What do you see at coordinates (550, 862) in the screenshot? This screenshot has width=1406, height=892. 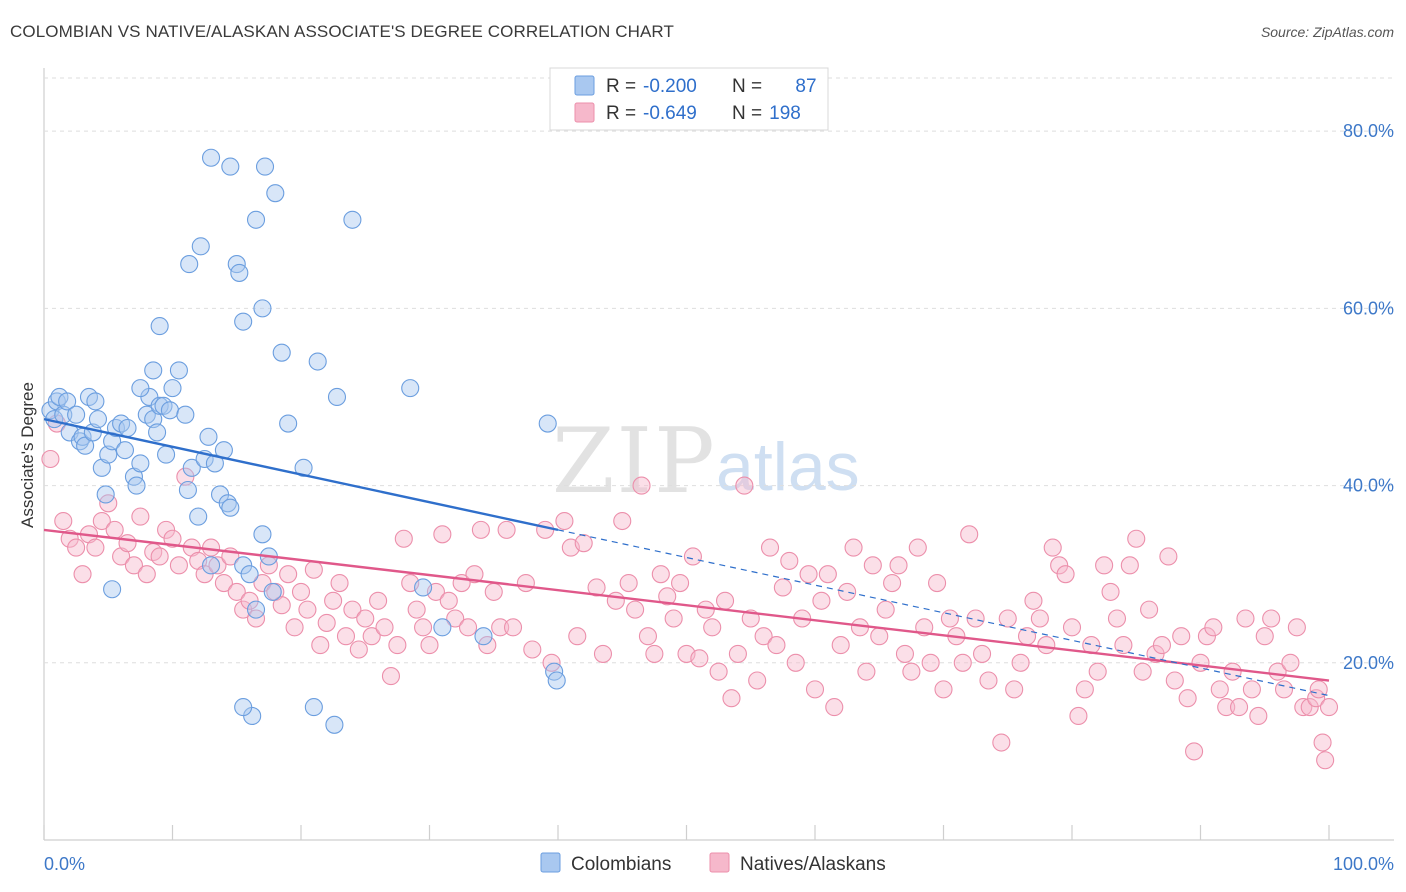 I see `bottom-legend-swatch-colombians` at bounding box center [550, 862].